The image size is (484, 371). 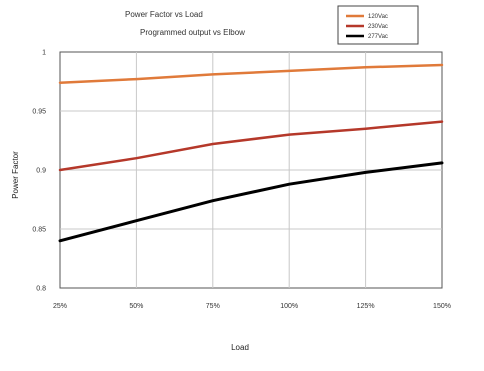 What do you see at coordinates (39, 112) in the screenshot?
I see `y-tick-label: 0.95` at bounding box center [39, 112].